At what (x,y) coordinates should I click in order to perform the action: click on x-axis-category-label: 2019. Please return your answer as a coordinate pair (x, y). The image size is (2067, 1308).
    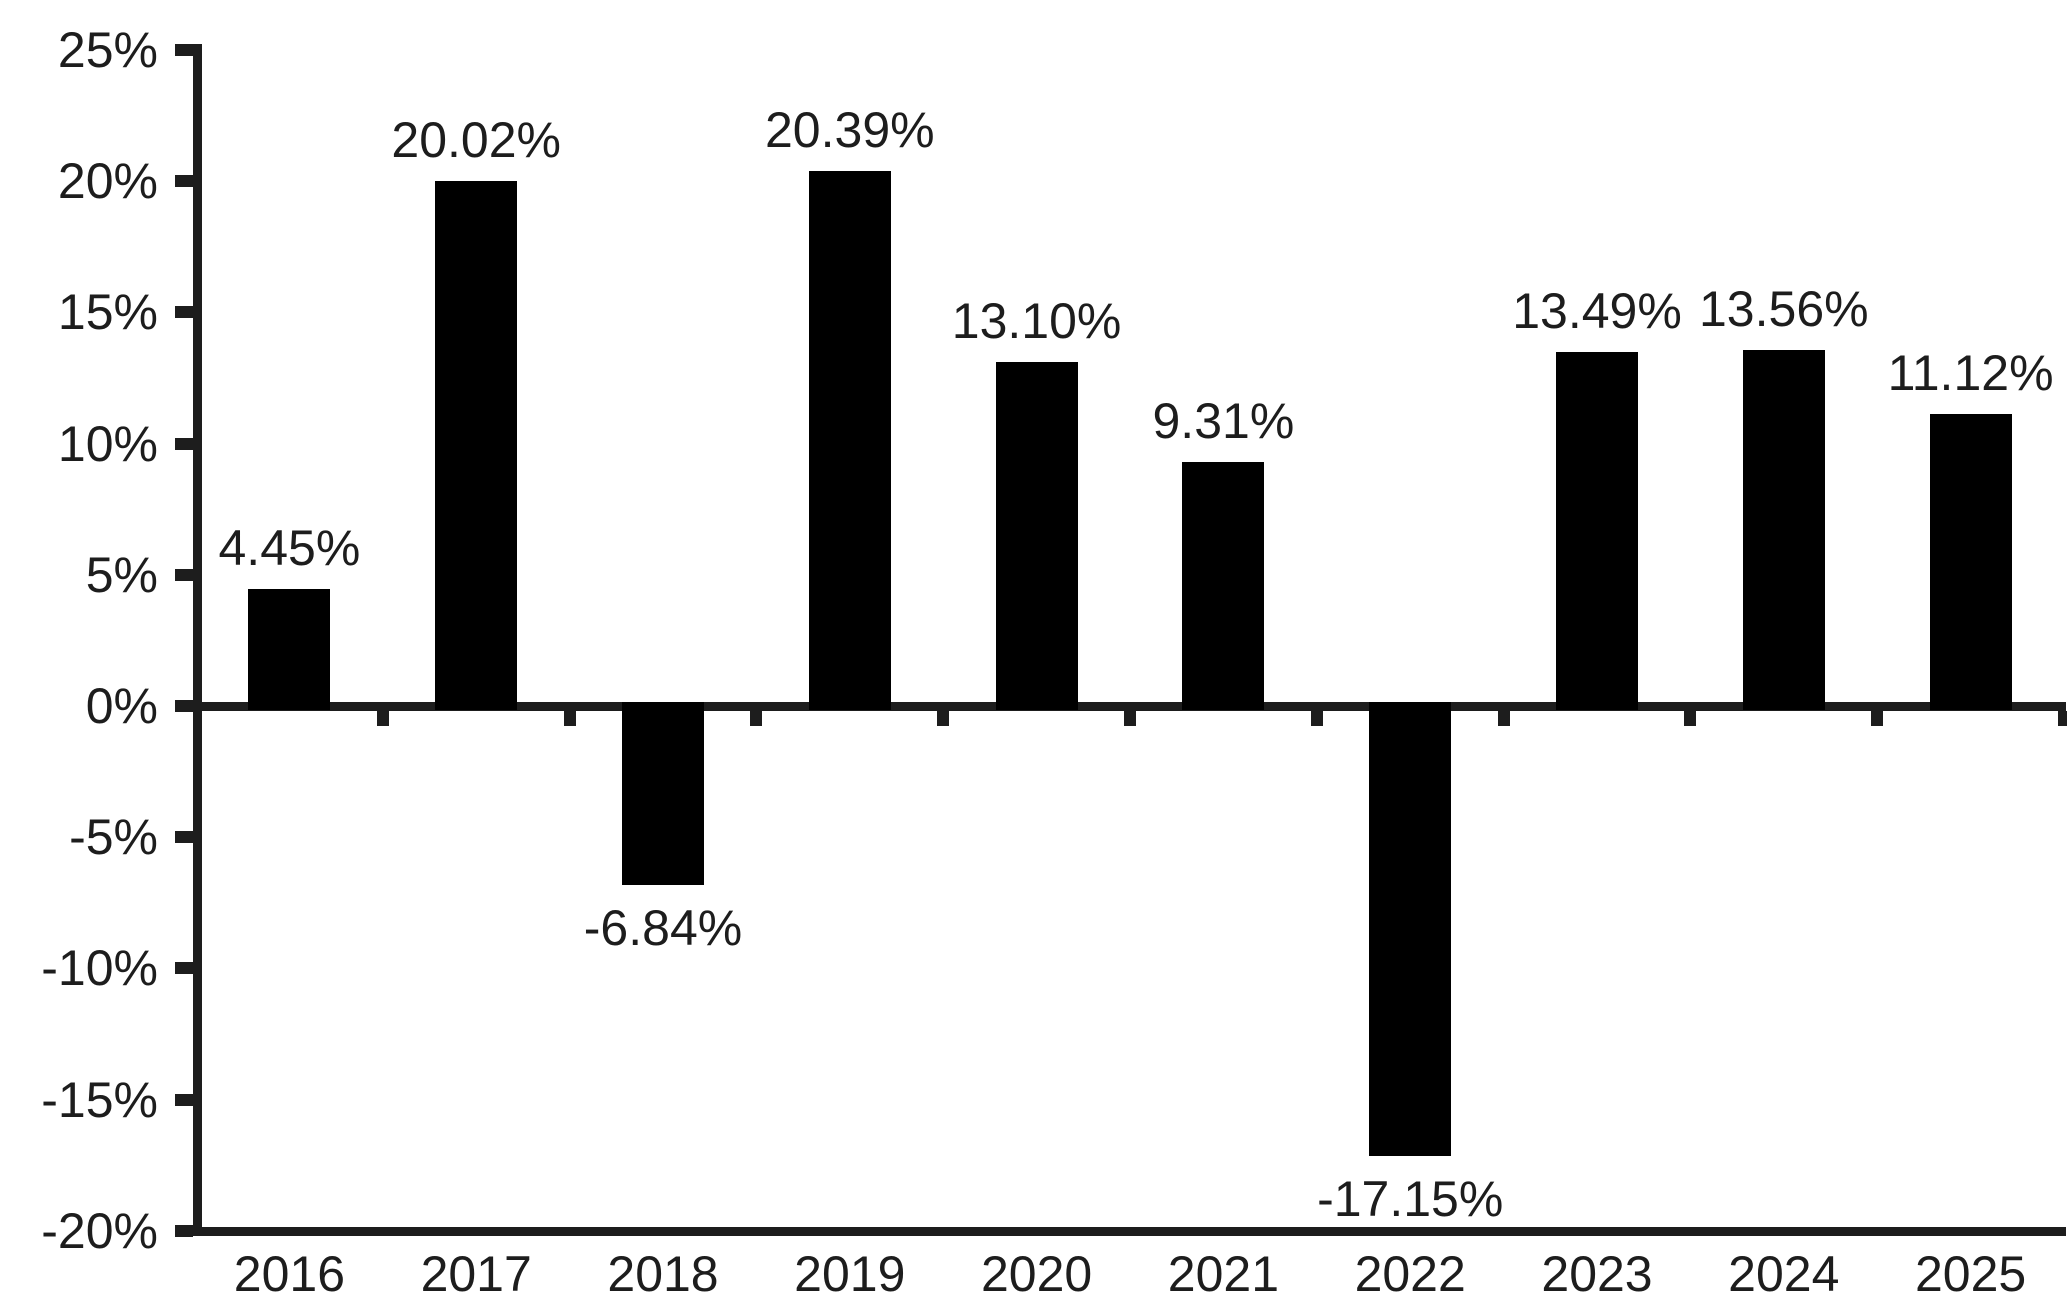
    Looking at the image, I should click on (850, 1274).